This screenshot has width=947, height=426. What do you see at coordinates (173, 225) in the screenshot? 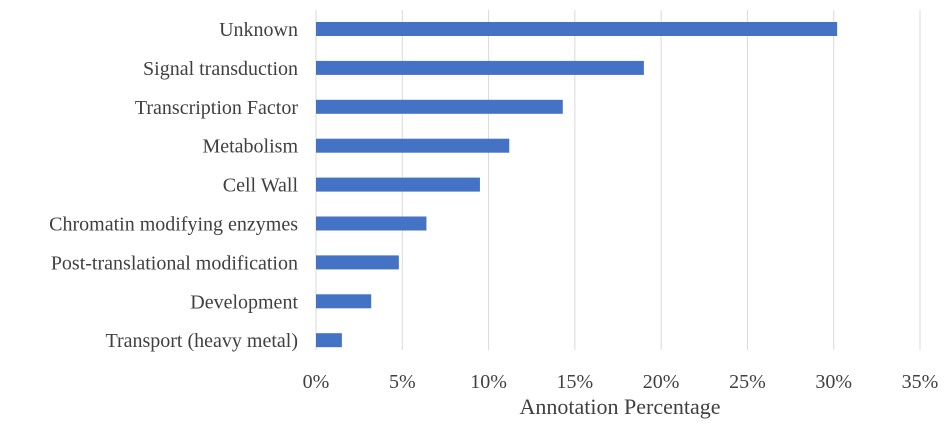
I see `category-label: Chromatin modifying enzymes` at bounding box center [173, 225].